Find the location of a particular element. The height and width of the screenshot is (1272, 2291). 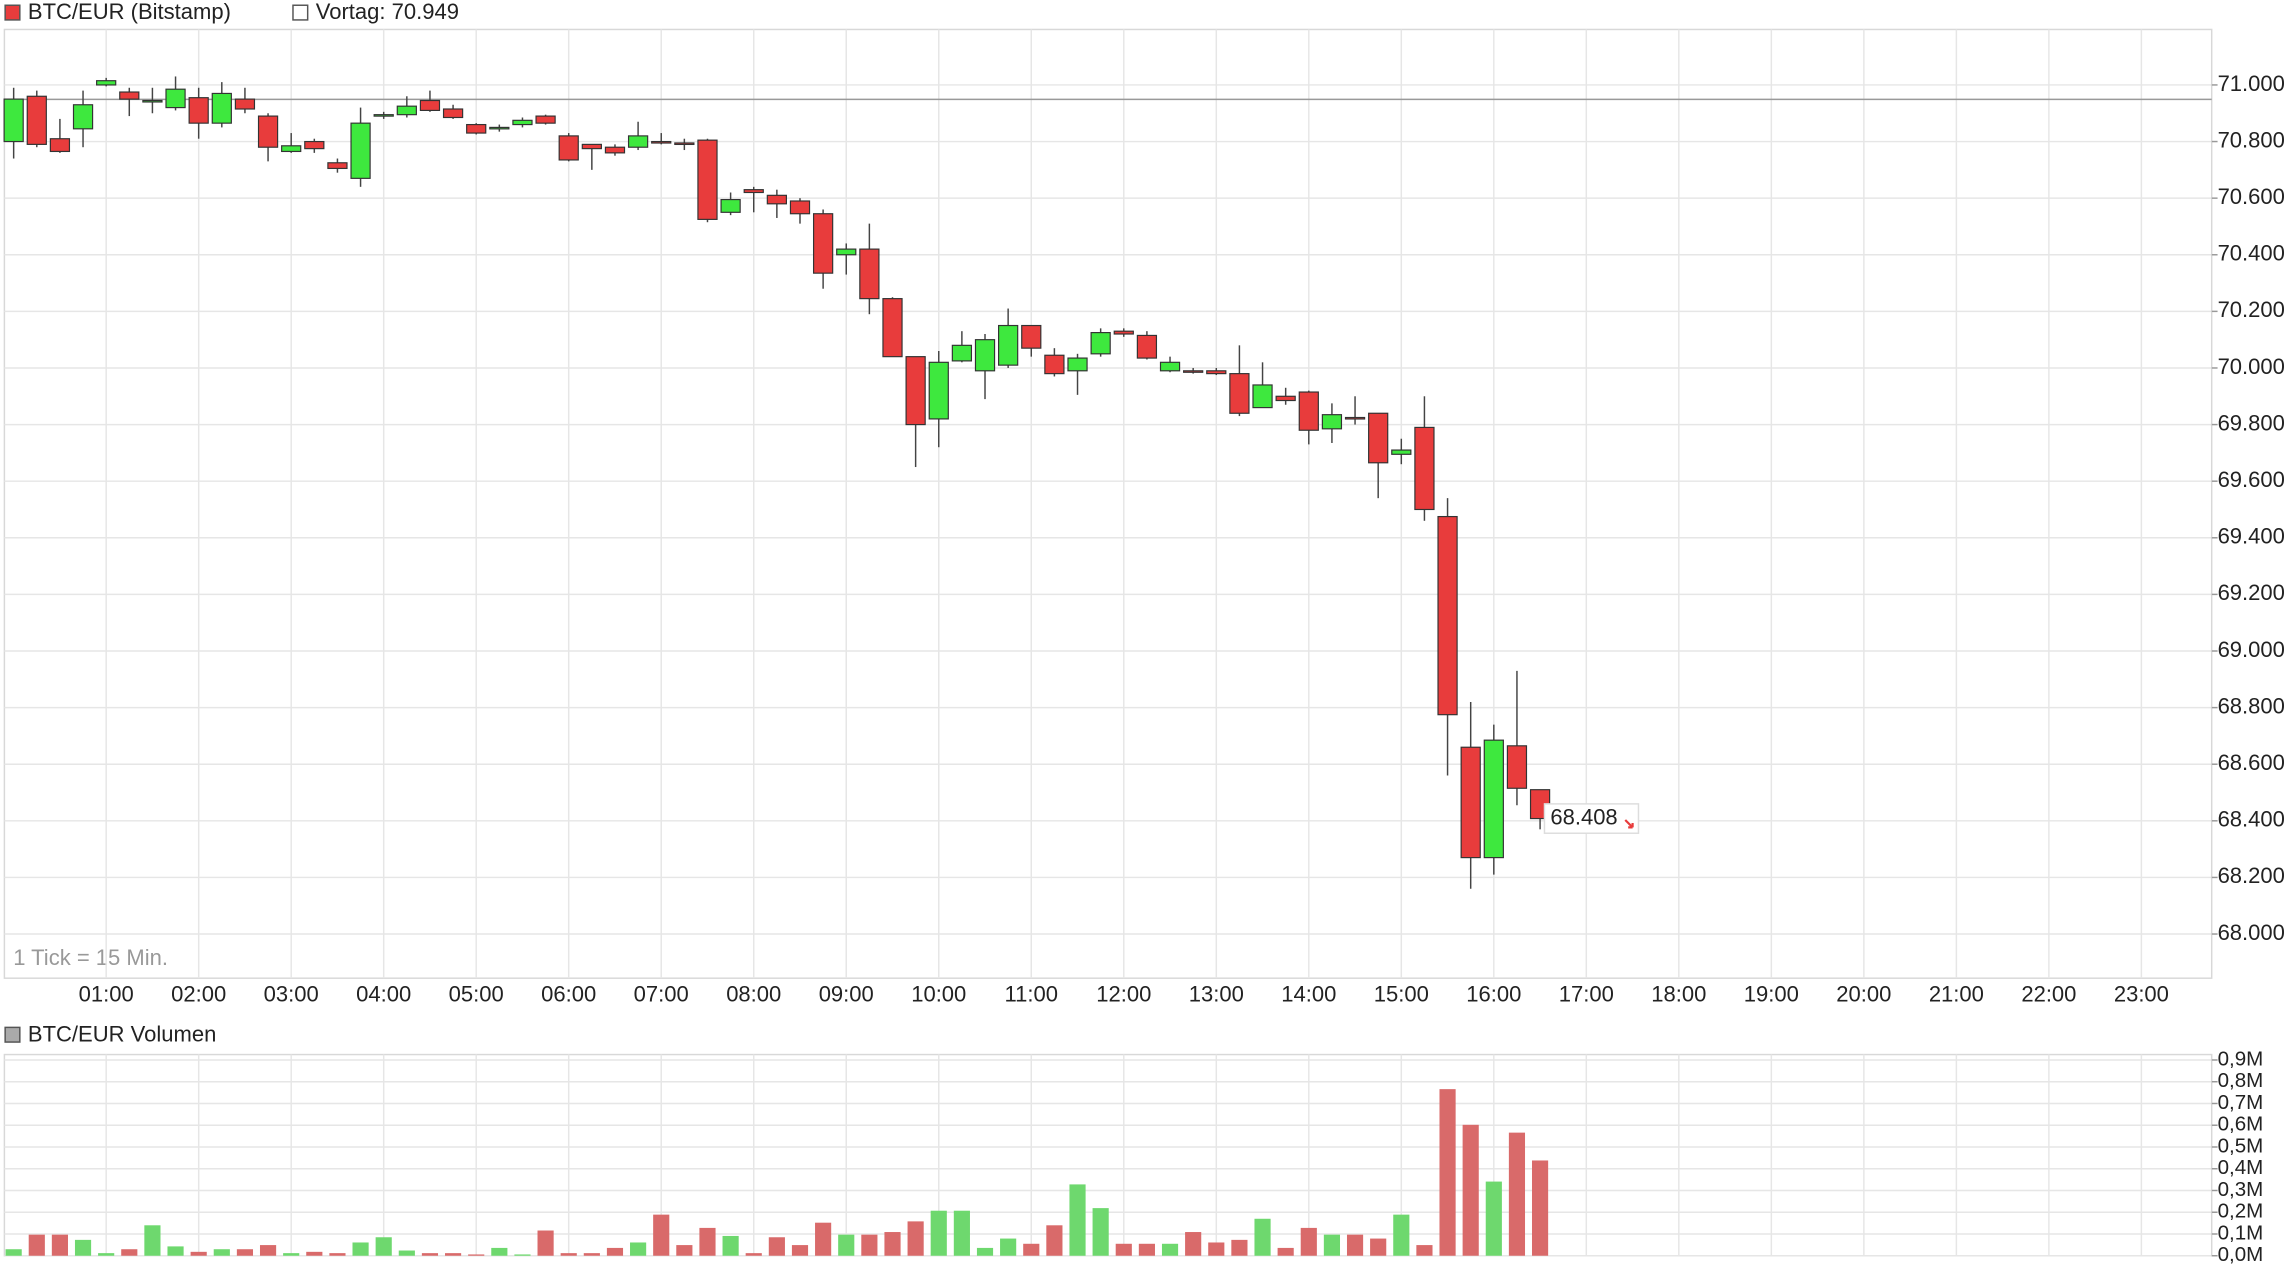

y-tick-label: 0,5M is located at coordinates (2241, 1145).